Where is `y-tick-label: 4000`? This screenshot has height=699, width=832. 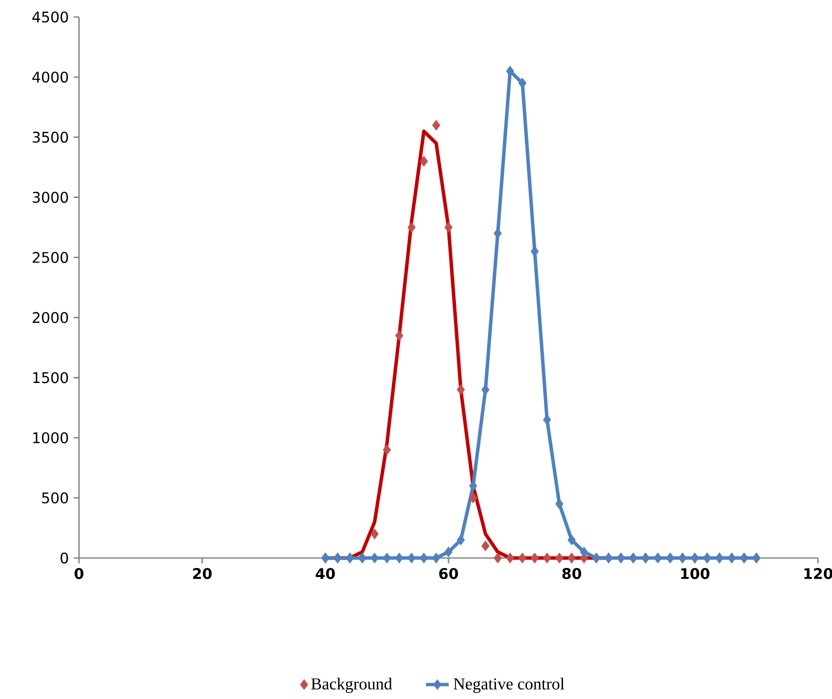
y-tick-label: 4000 is located at coordinates (50, 77).